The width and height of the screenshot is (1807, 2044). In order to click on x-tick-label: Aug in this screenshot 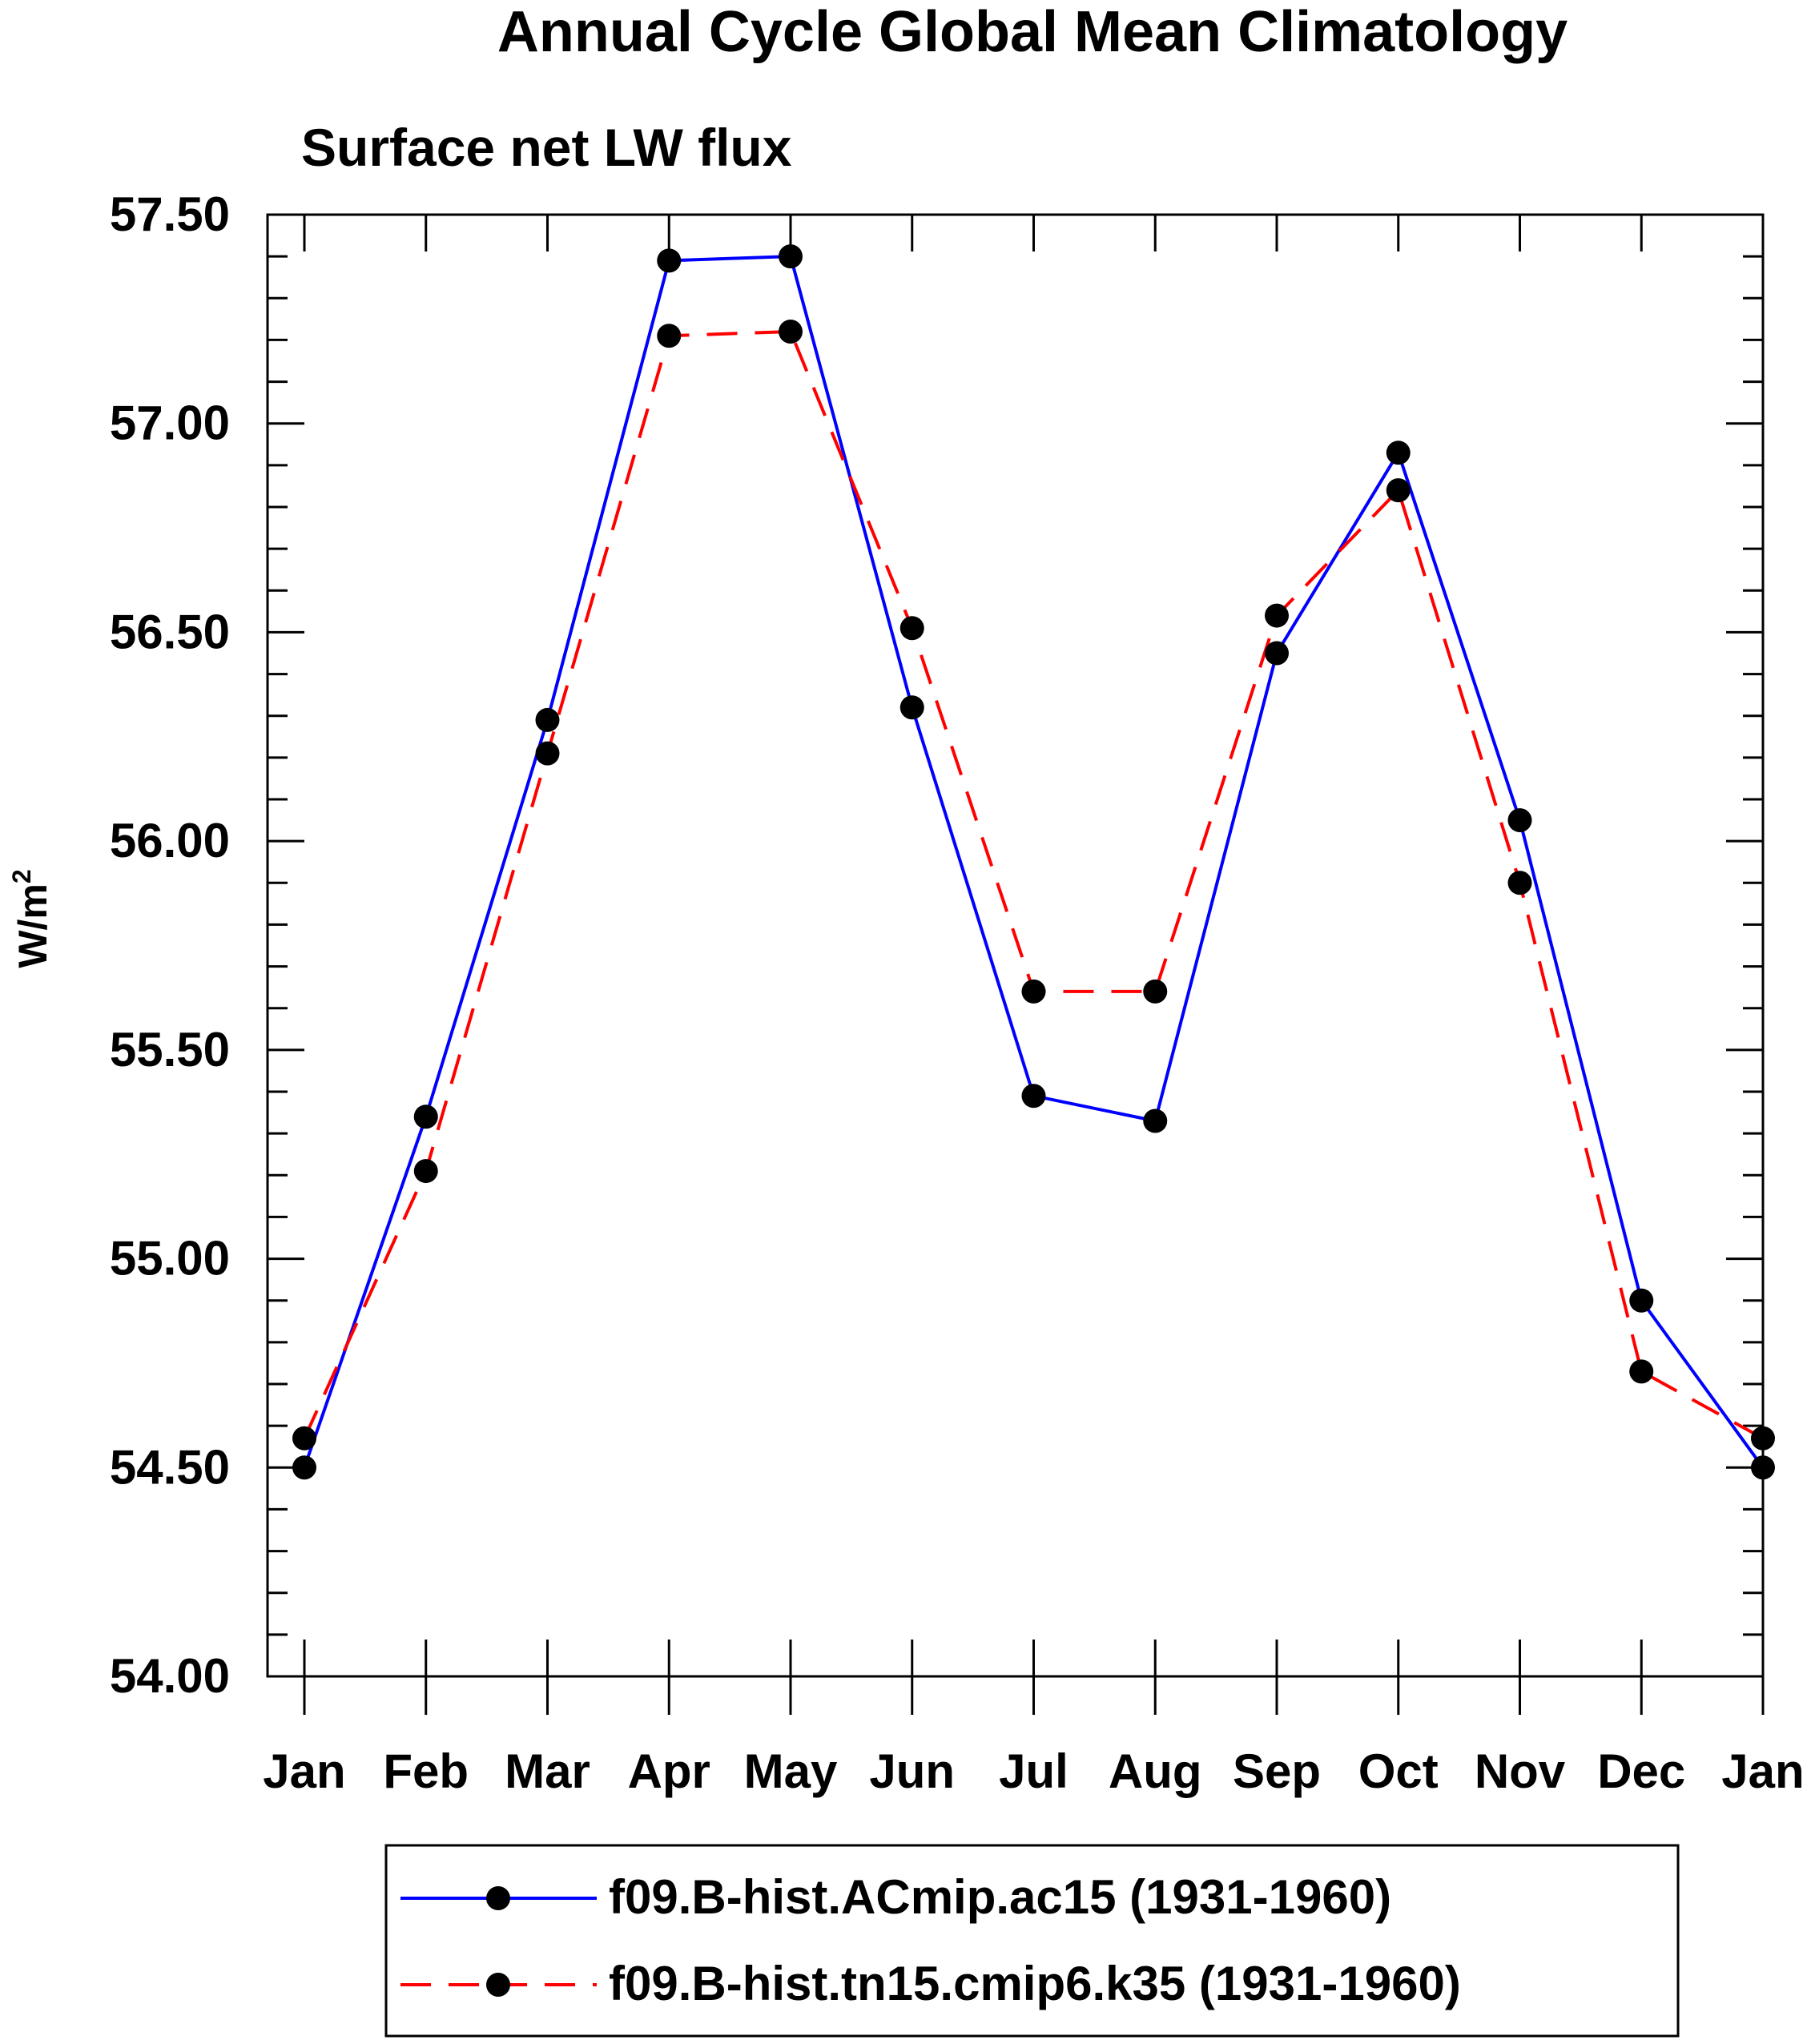, I will do `click(1156, 1771)`.